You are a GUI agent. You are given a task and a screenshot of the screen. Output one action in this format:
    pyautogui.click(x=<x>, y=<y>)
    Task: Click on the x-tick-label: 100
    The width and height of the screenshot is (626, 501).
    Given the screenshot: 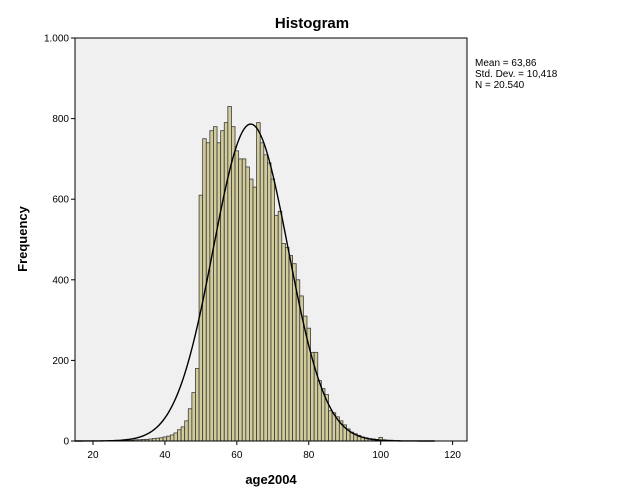 What is the action you would take?
    pyautogui.click(x=380, y=455)
    